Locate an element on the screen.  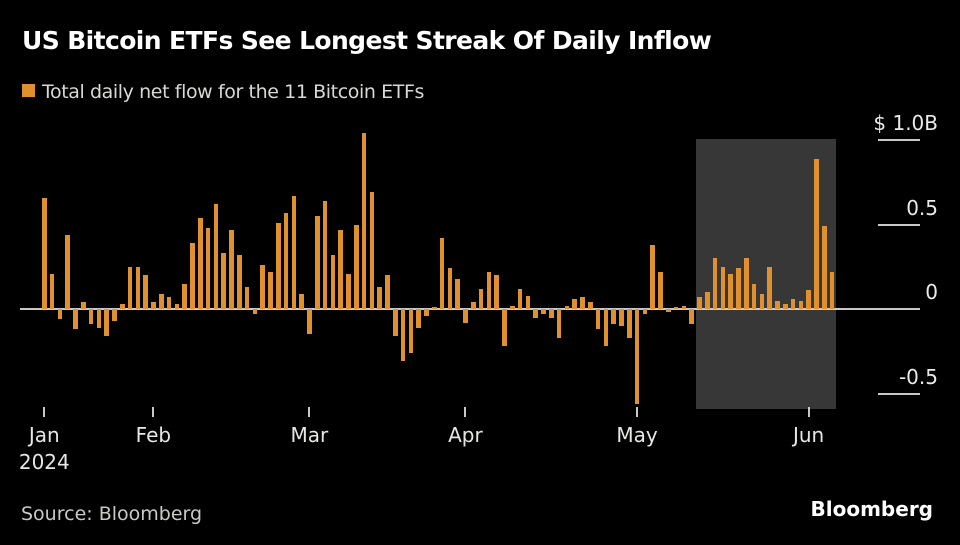
legend-swatch-icon is located at coordinates (28, 90).